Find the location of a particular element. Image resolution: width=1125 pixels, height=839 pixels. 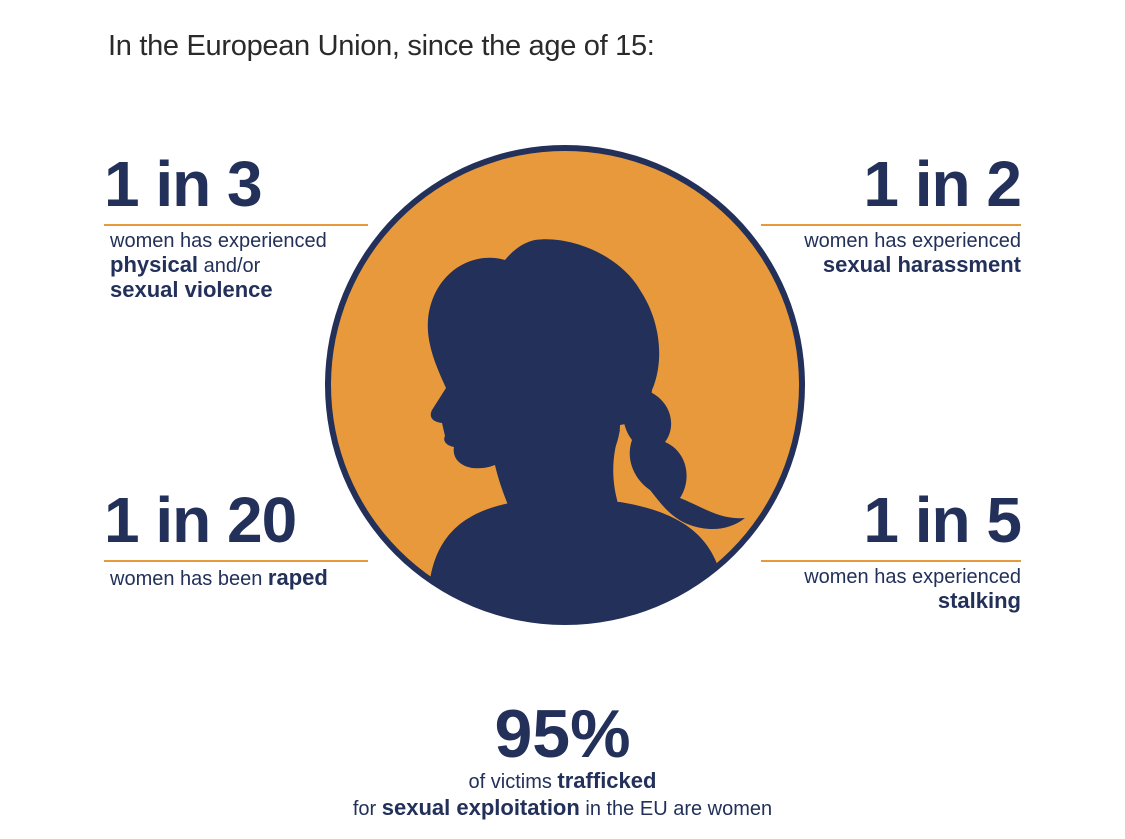

stat-line: women has been raped is located at coordinates (239, 578).